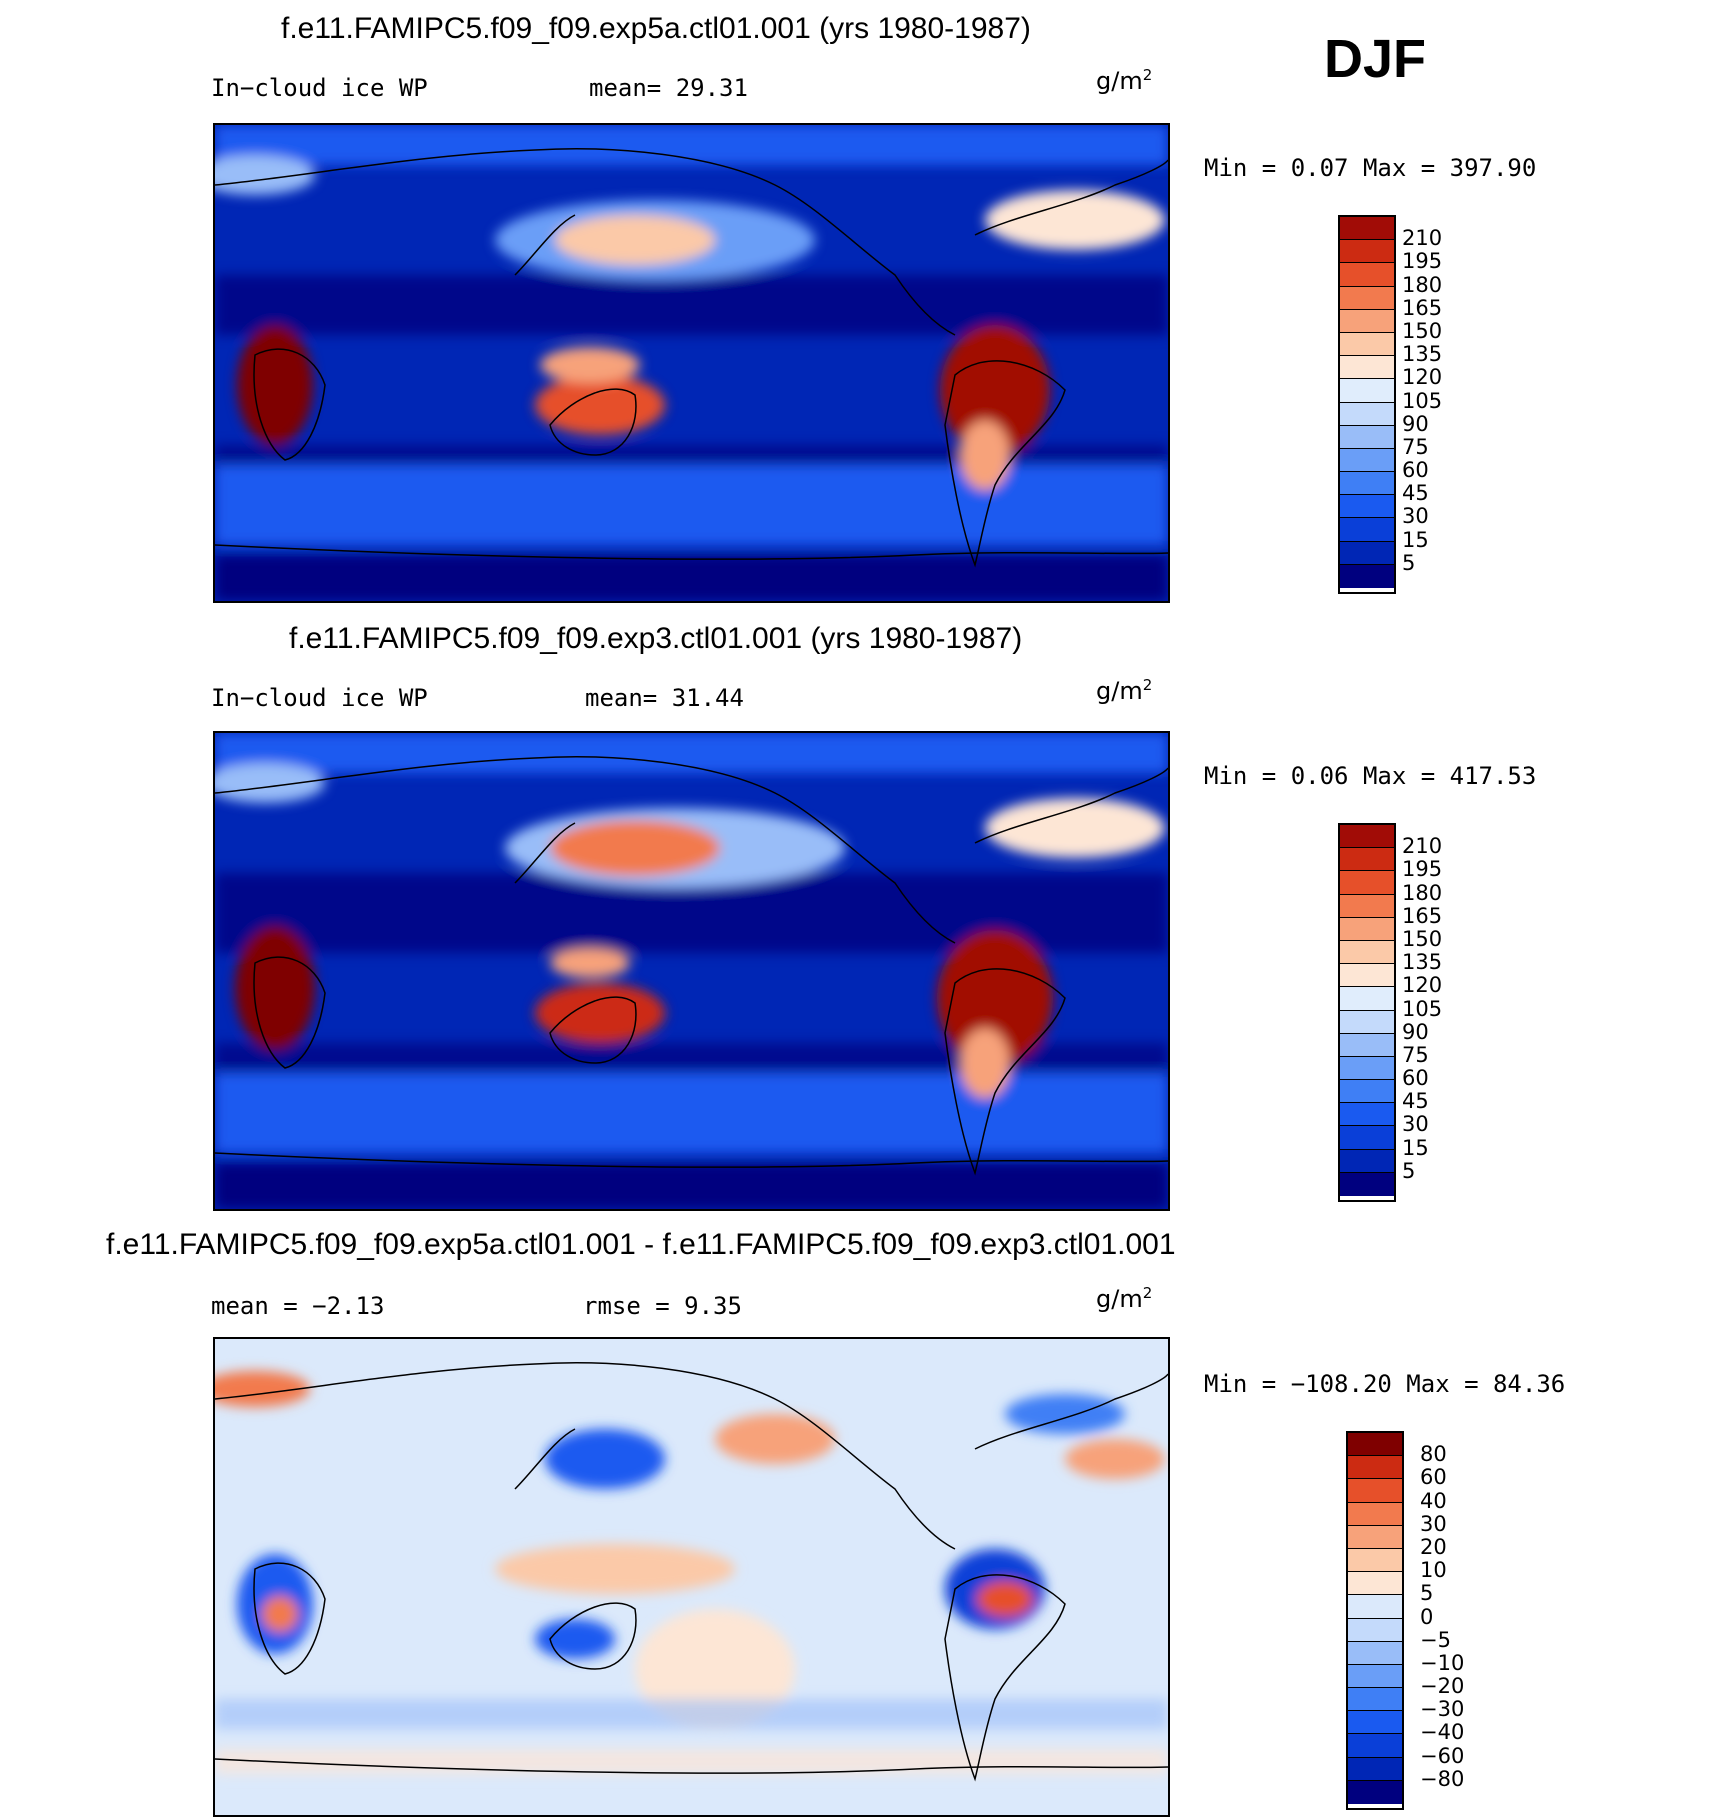 The width and height of the screenshot is (1710, 1820). I want to click on colorbar-level-label: −10, so click(1442, 1662).